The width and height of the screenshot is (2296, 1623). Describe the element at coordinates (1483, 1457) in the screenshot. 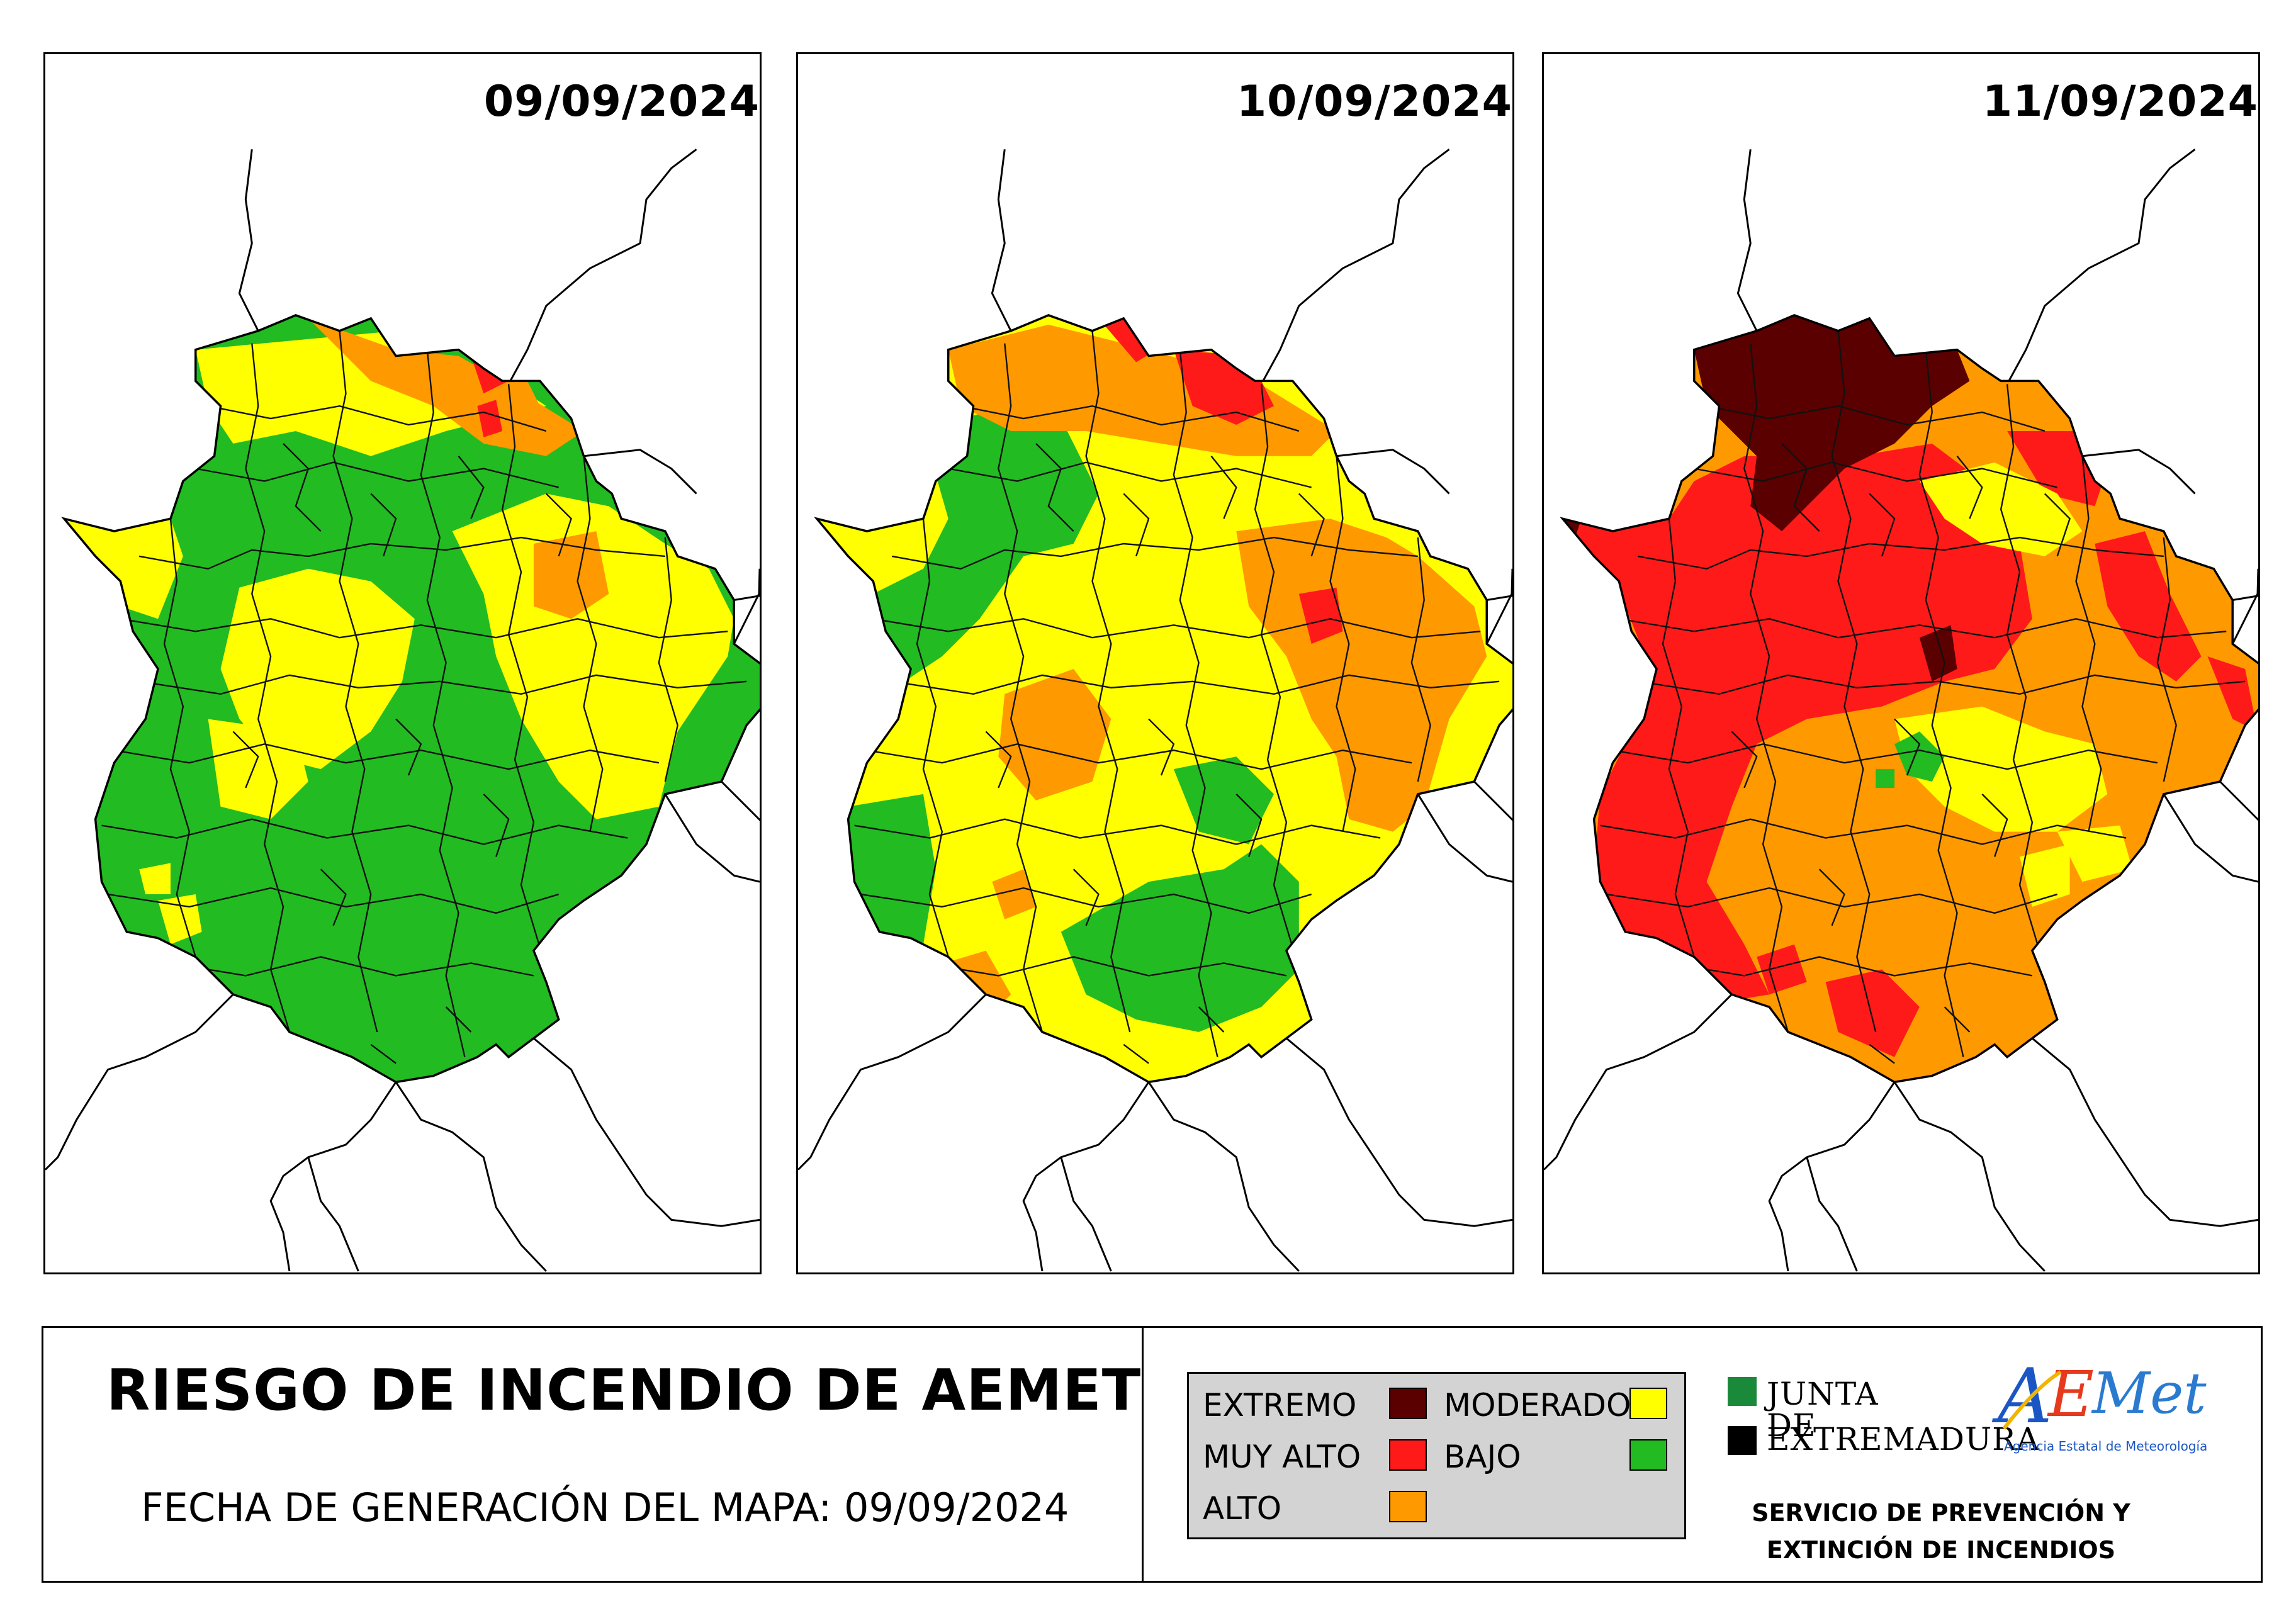

I see `legend-label-bajo: BAJO` at that location.